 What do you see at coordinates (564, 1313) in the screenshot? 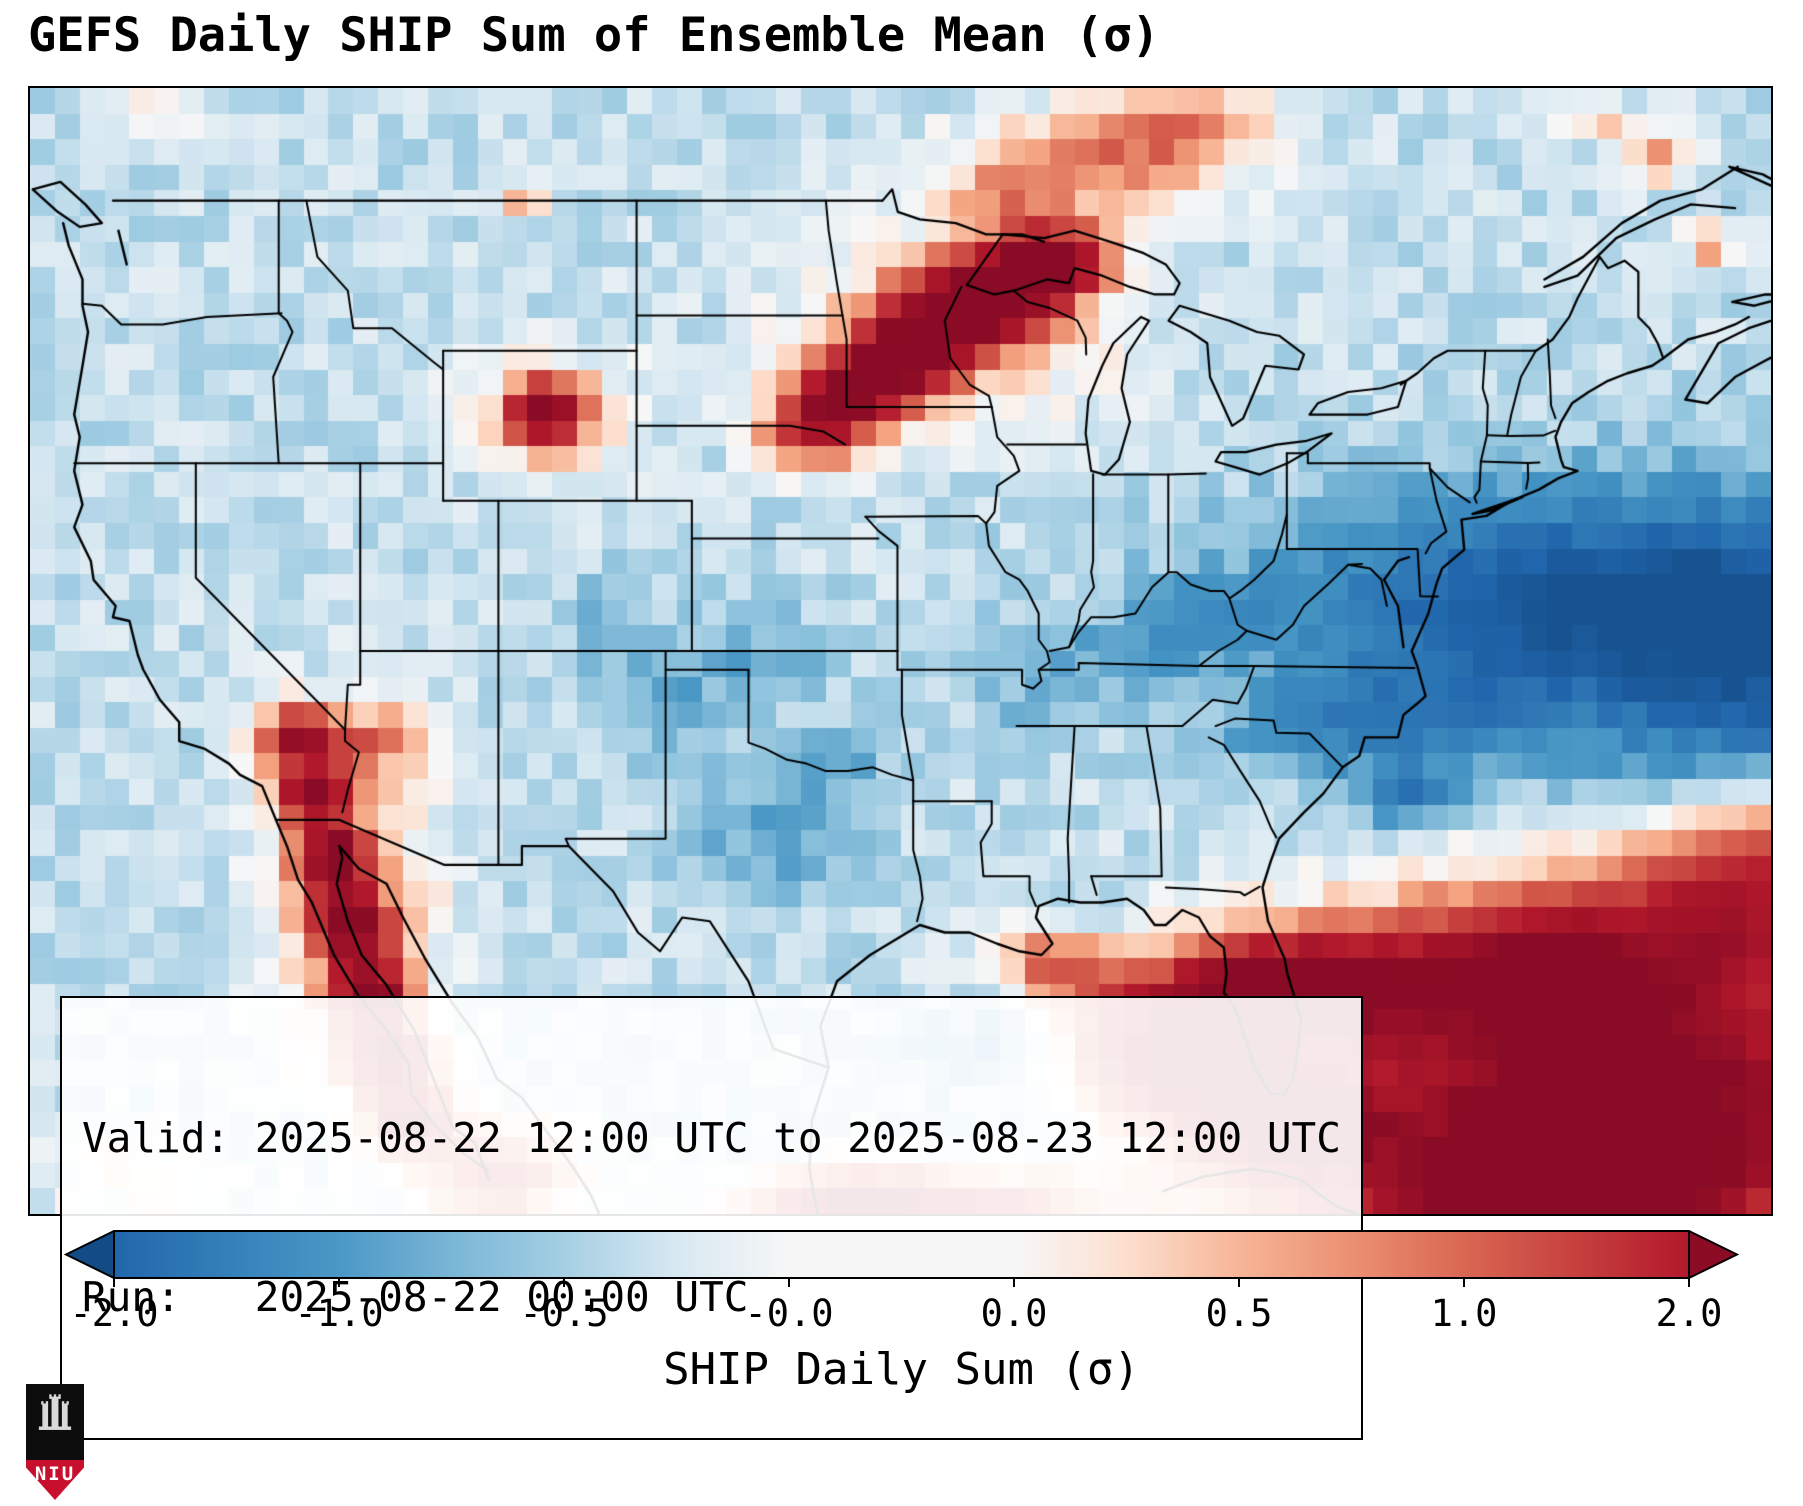
I see `colorbar-tick-label: -0.5` at bounding box center [564, 1313].